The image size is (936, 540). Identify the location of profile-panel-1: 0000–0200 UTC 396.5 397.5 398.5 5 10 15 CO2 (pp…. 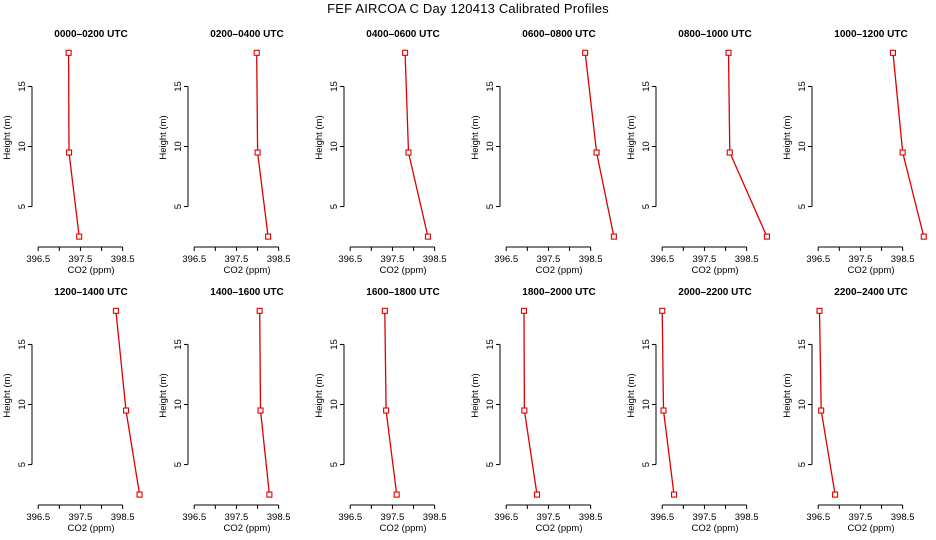
(68, 152).